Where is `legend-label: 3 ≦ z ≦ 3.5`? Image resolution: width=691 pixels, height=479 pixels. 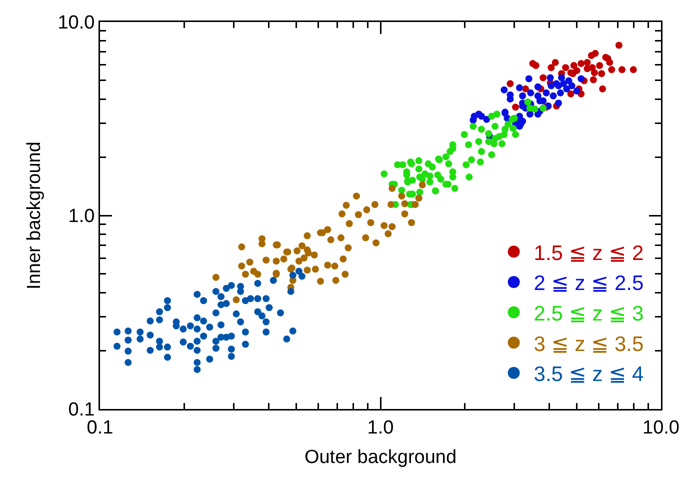 legend-label: 3 ≦ z ≦ 3.5 is located at coordinates (589, 344).